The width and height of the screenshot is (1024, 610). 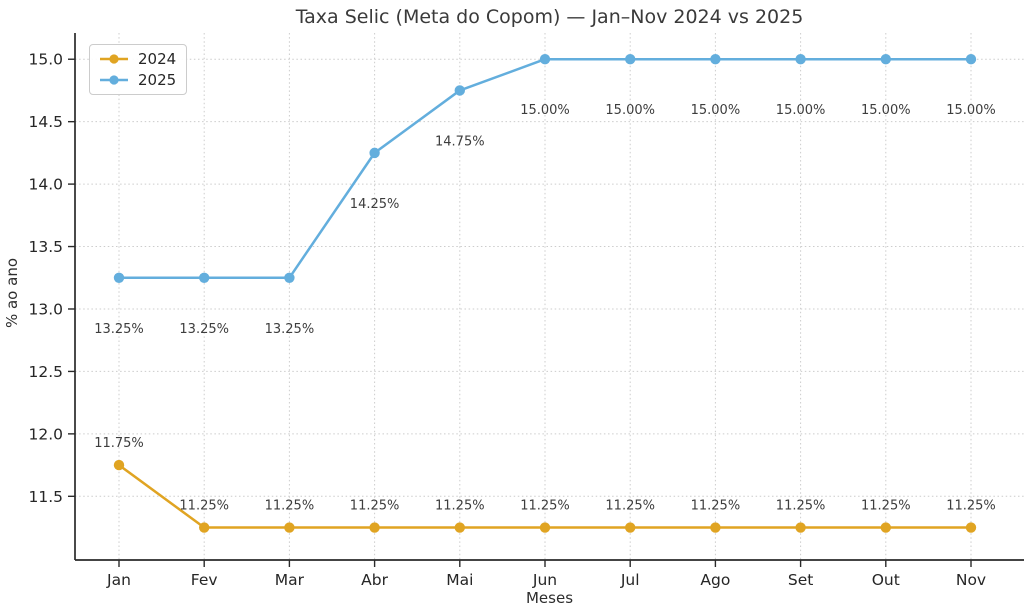 I want to click on data-label-2025: 14.25%, so click(x=375, y=204).